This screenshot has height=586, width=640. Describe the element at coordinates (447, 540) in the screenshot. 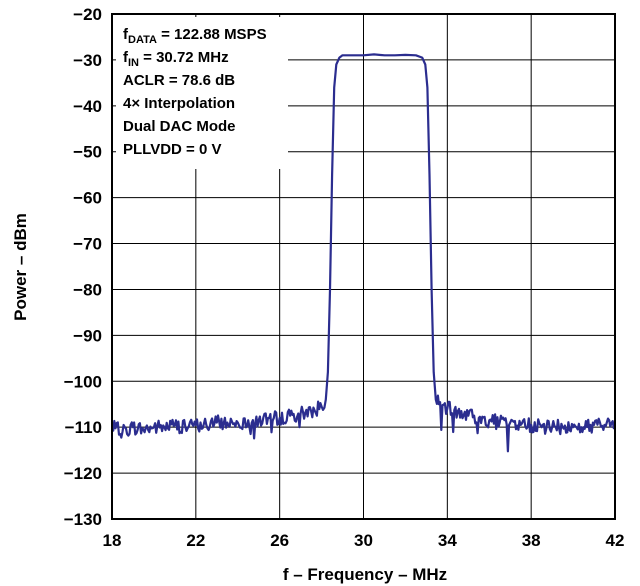

I see `x-tick-label: 34` at that location.